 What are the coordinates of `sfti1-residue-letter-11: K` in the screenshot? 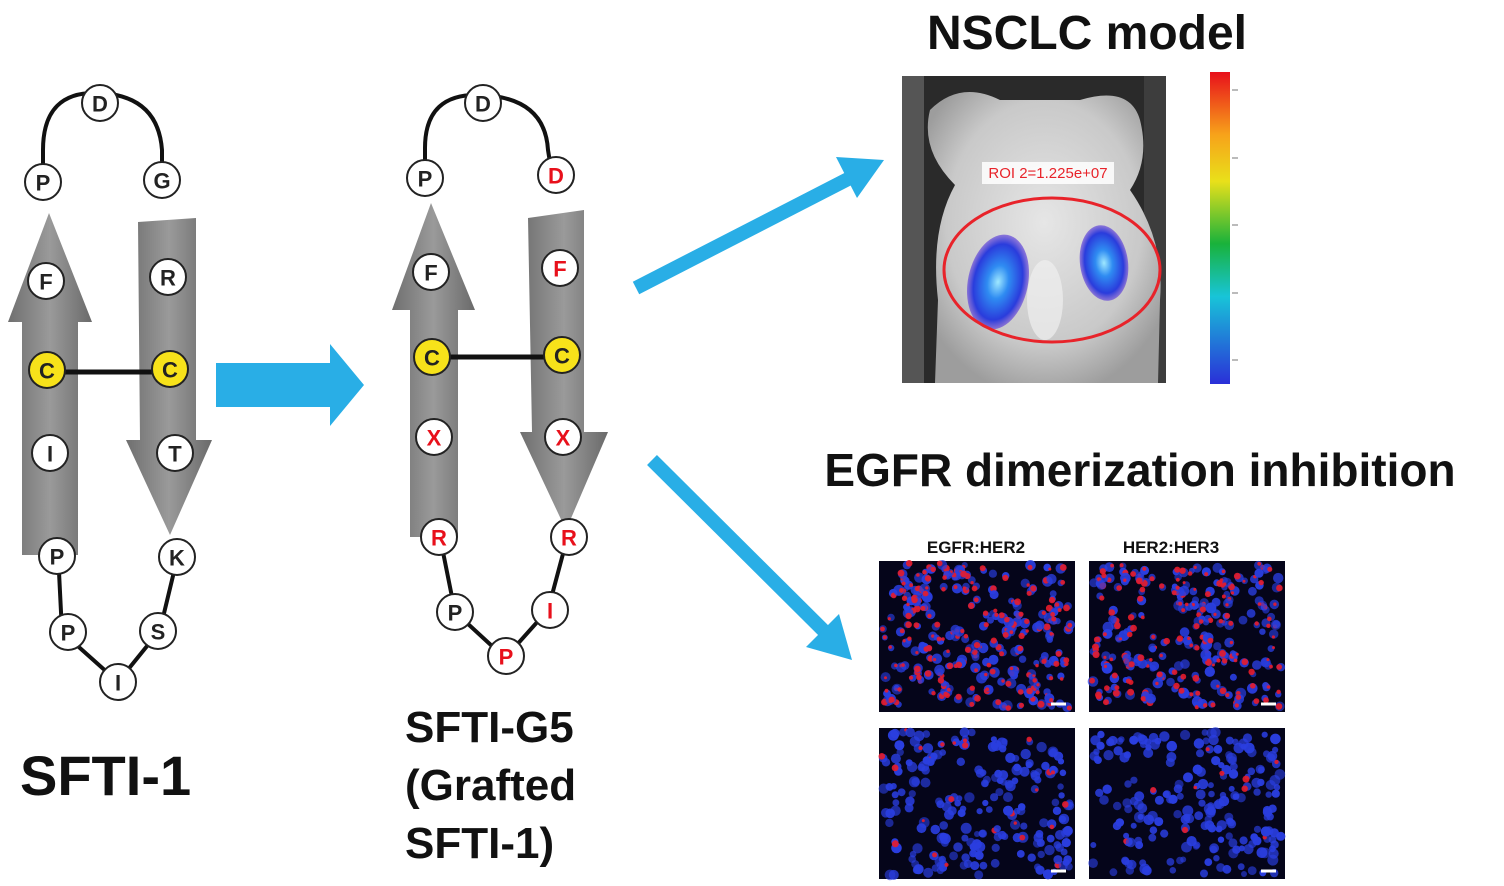 It's located at (177, 558).